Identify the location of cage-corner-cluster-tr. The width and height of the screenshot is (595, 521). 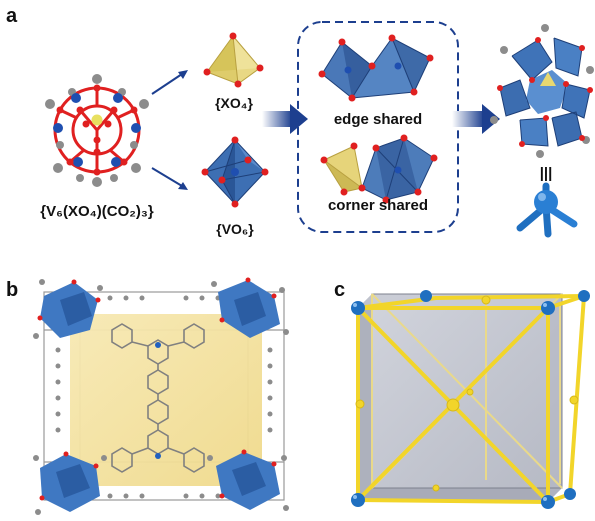
(250, 307).